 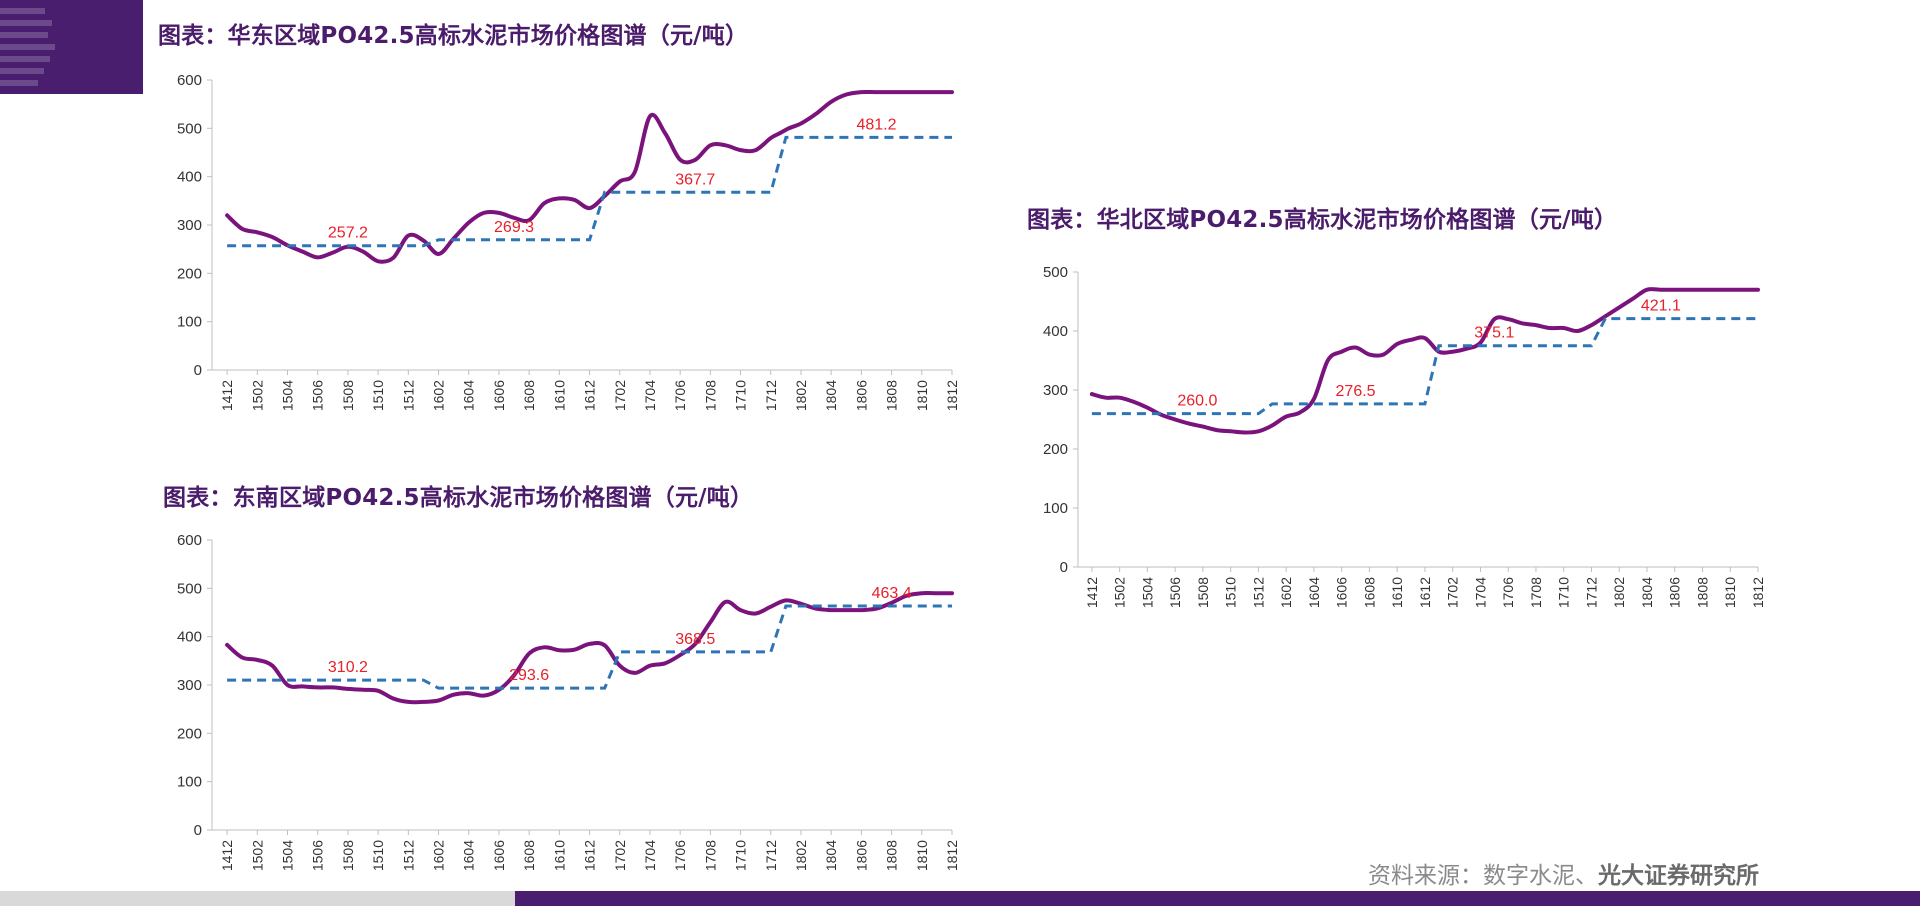 What do you see at coordinates (1480, 592) in the screenshot?
I see `x-tick-label: 1704` at bounding box center [1480, 592].